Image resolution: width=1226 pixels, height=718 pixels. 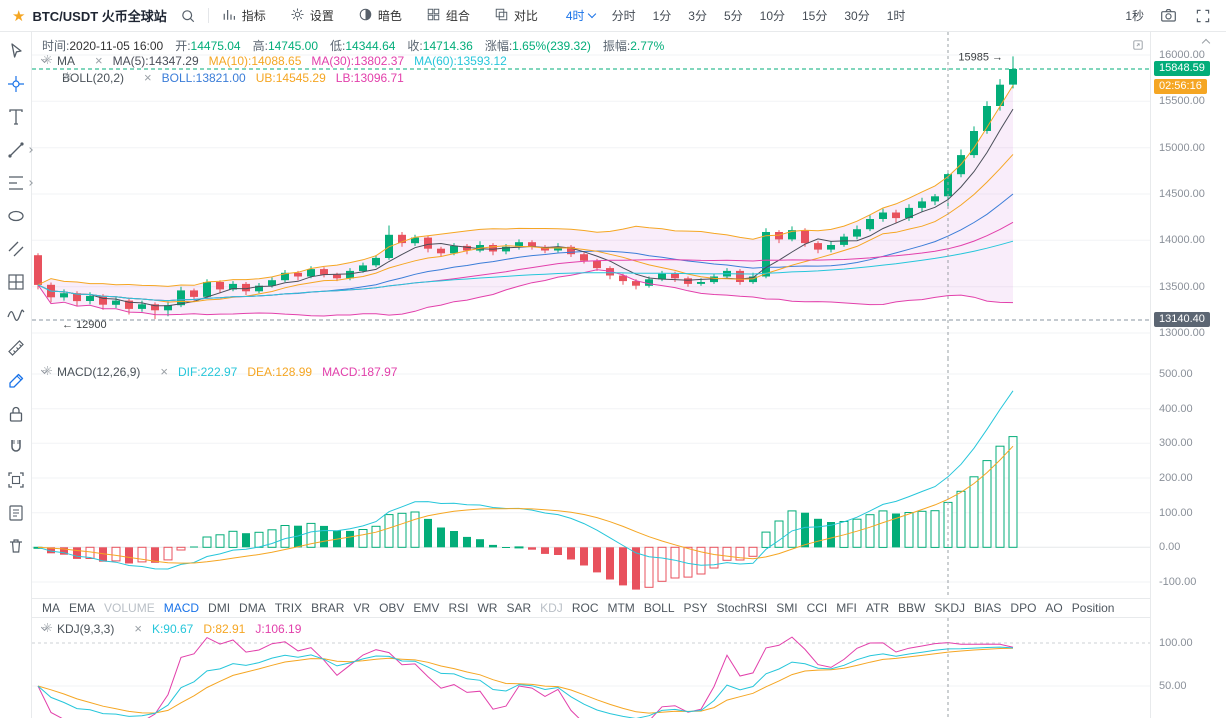 What do you see at coordinates (16, 282) in the screenshot?
I see `gann-grid-icon` at bounding box center [16, 282].